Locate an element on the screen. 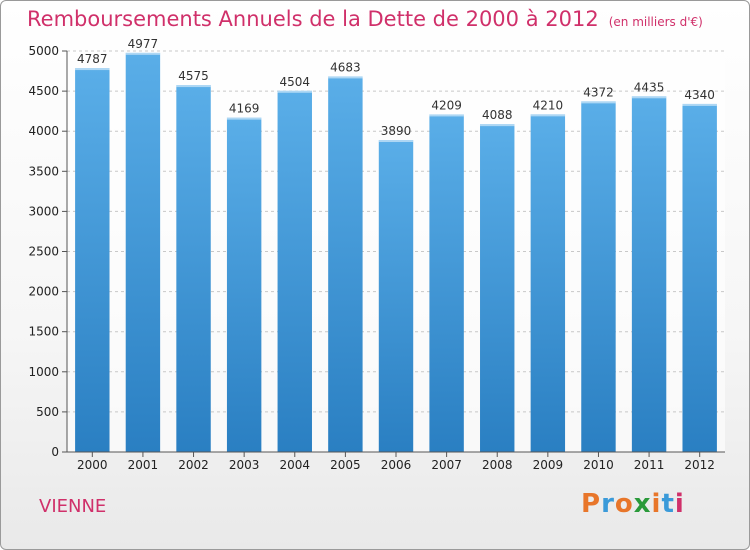 Image resolution: width=750 pixels, height=550 pixels. y-tick-label: 2000 is located at coordinates (43, 292).